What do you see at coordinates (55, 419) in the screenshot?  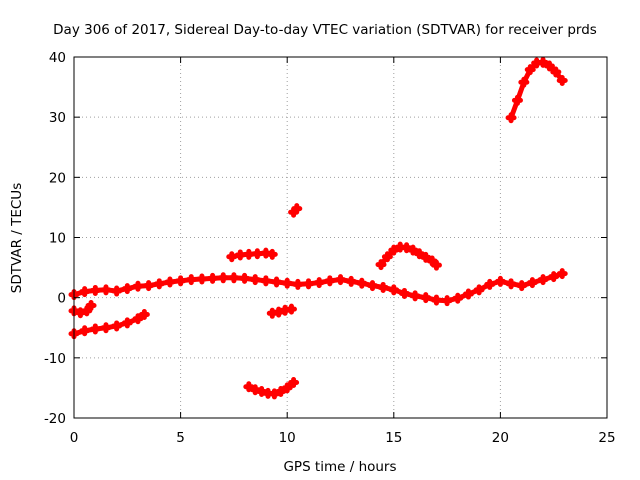 I see `y-tick-label: -20` at bounding box center [55, 419].